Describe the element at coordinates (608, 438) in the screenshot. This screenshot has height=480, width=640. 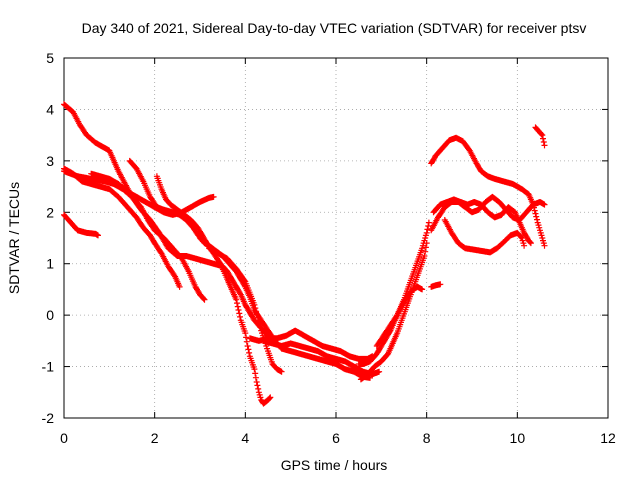
I see `x-tick-label: 12` at that location.